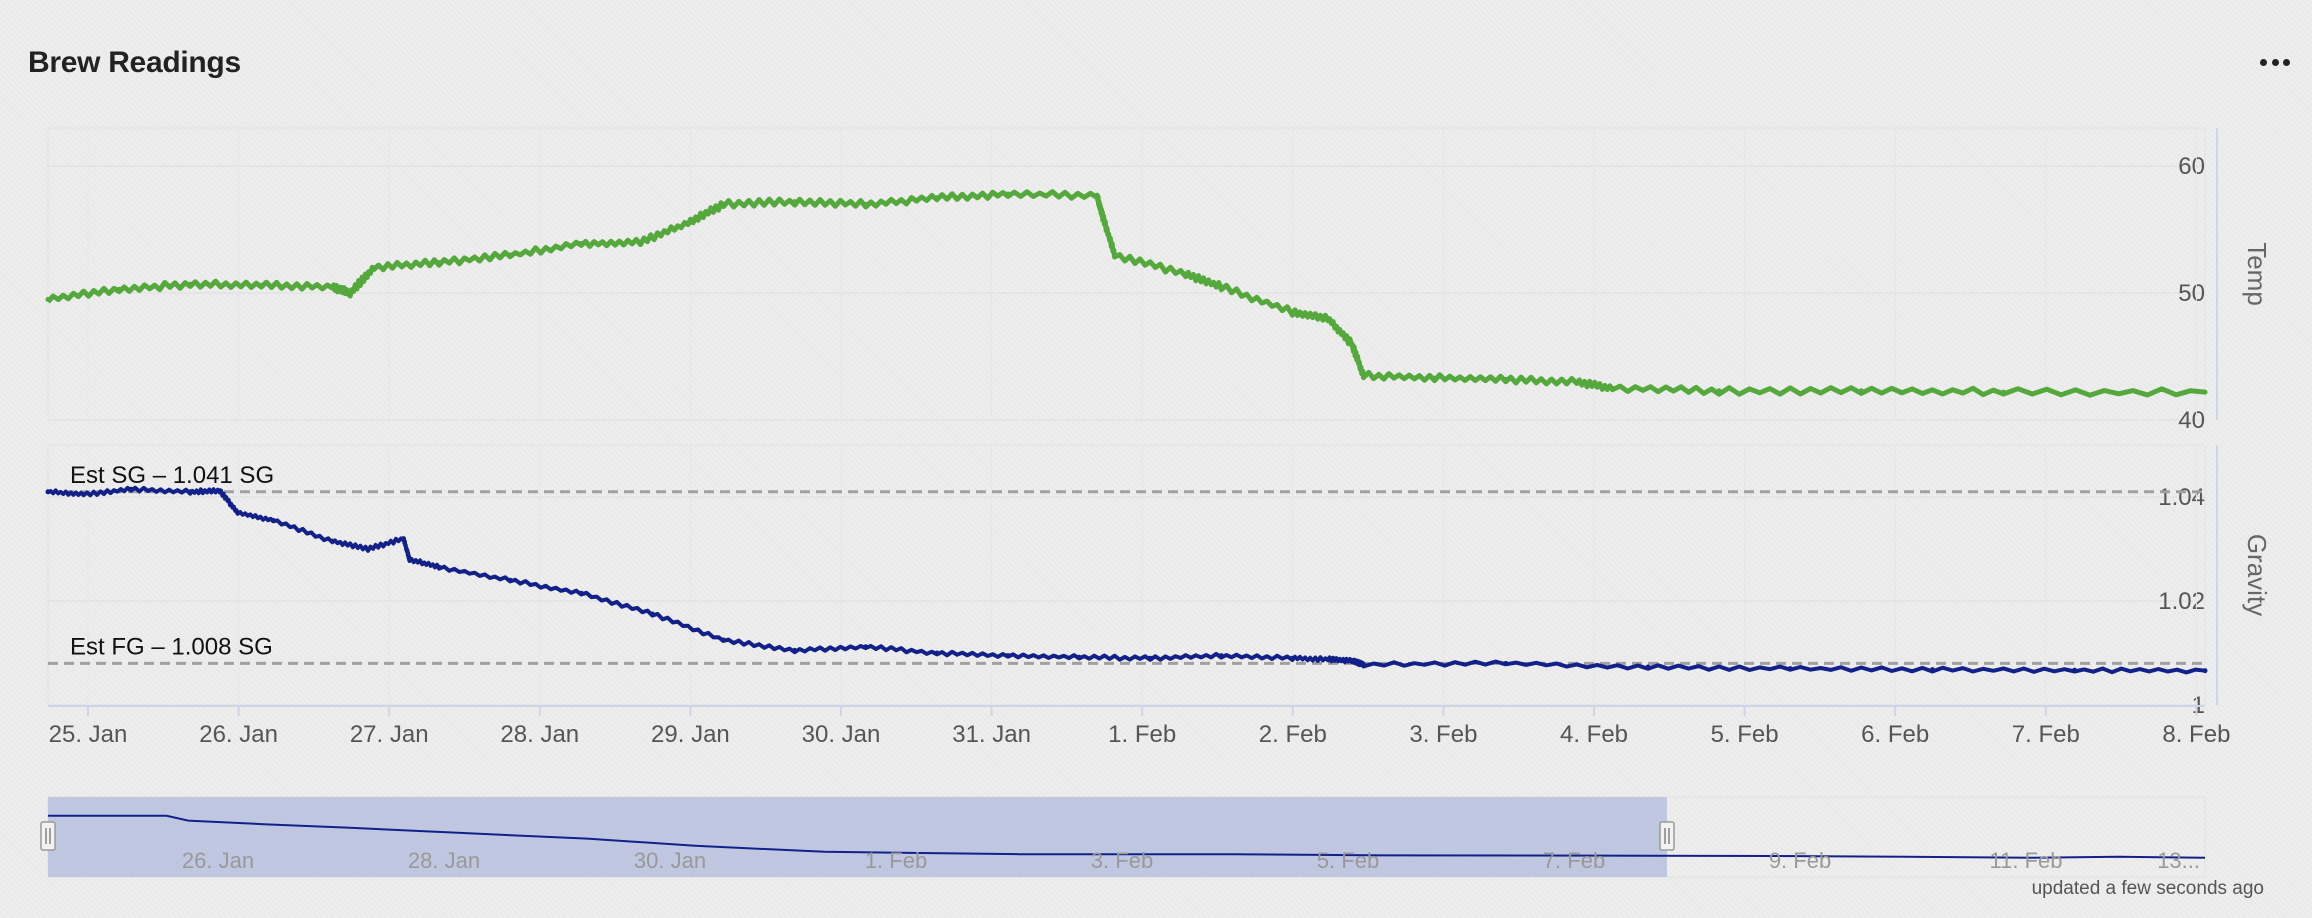  Describe the element at coordinates (389, 734) in the screenshot. I see `x-tick-label: 27. Jan` at that location.